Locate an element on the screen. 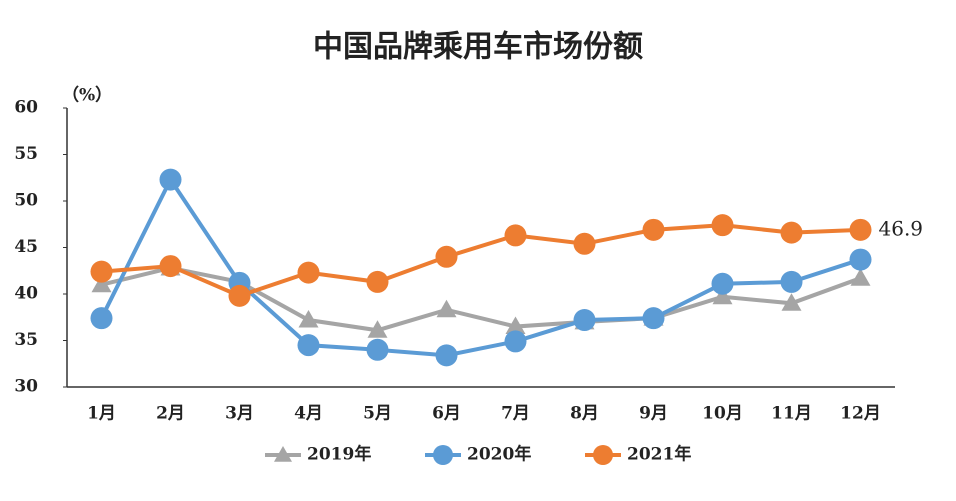 The image size is (956, 501). x-tick-label: 4月 is located at coordinates (308, 414).